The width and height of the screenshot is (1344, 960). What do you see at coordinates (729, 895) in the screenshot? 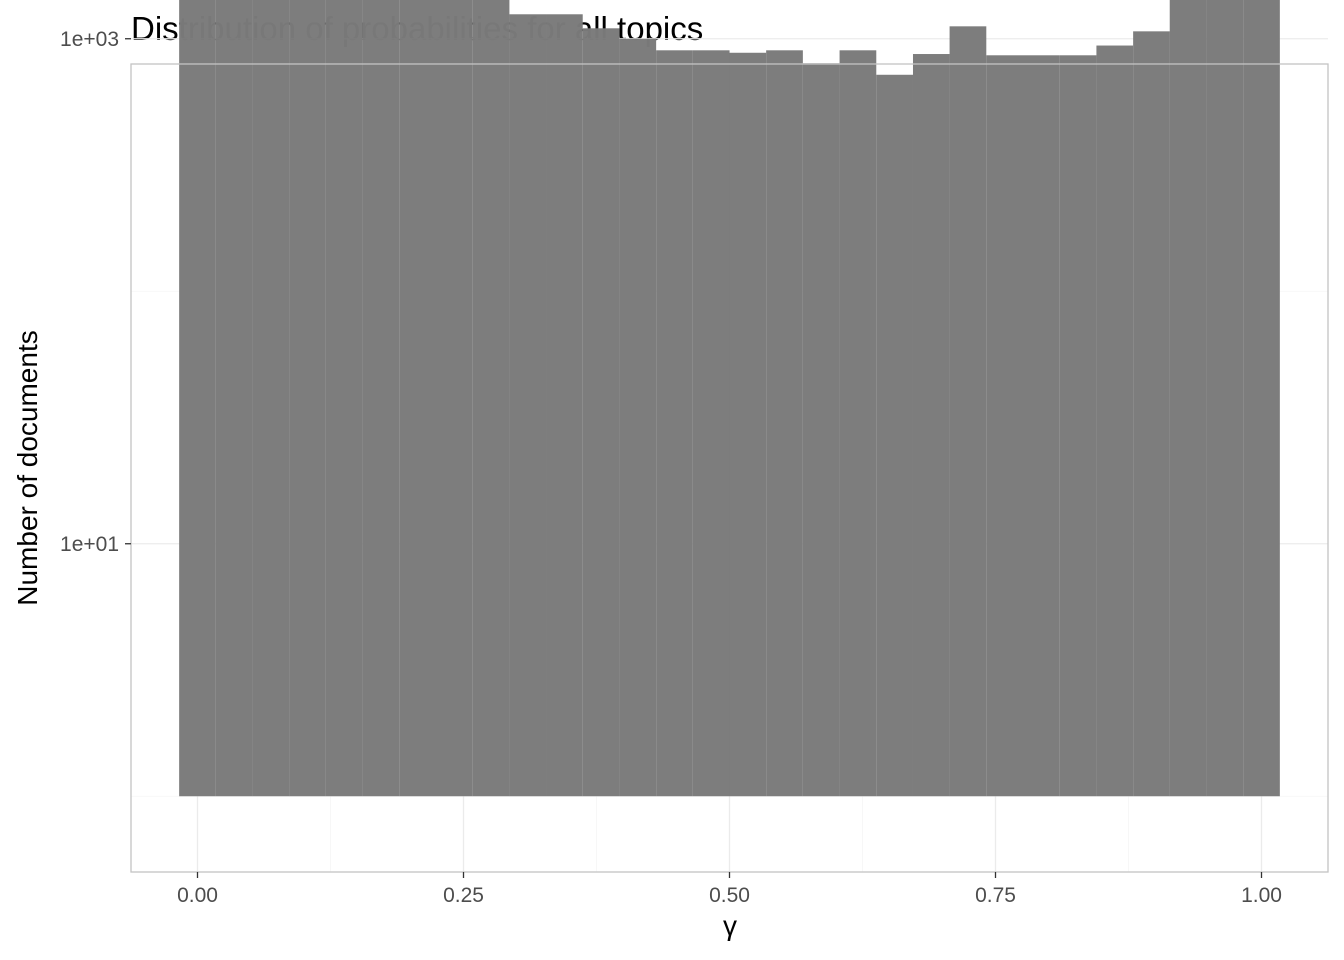
I see `x-tick-label: 0.50` at bounding box center [729, 895].